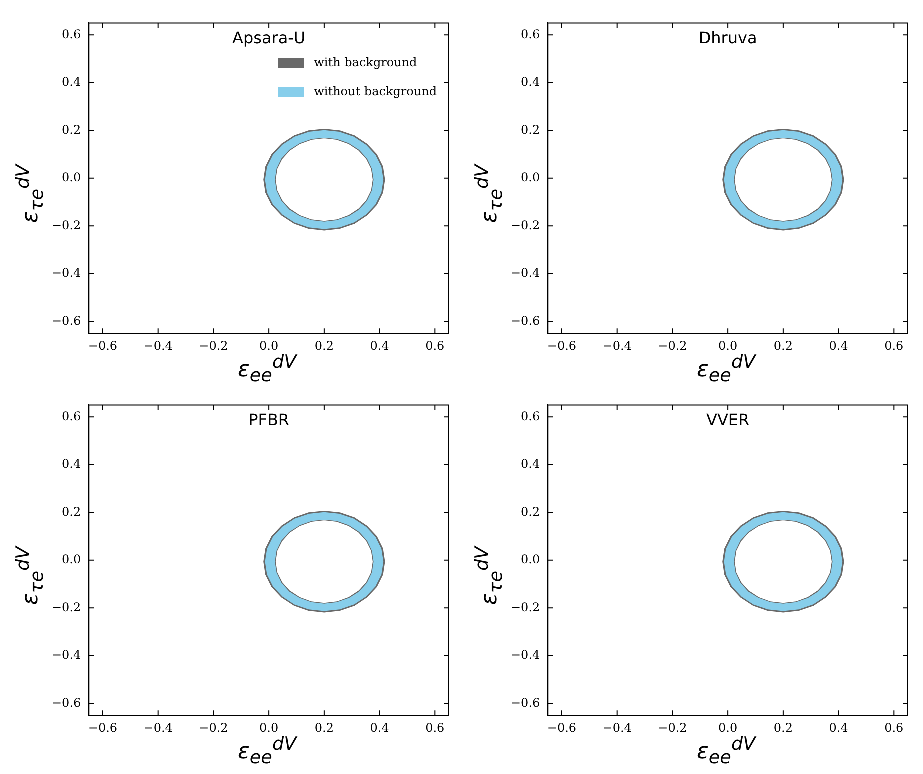 The image size is (923, 774). I want to click on chart-title: PFBR, so click(269, 420).